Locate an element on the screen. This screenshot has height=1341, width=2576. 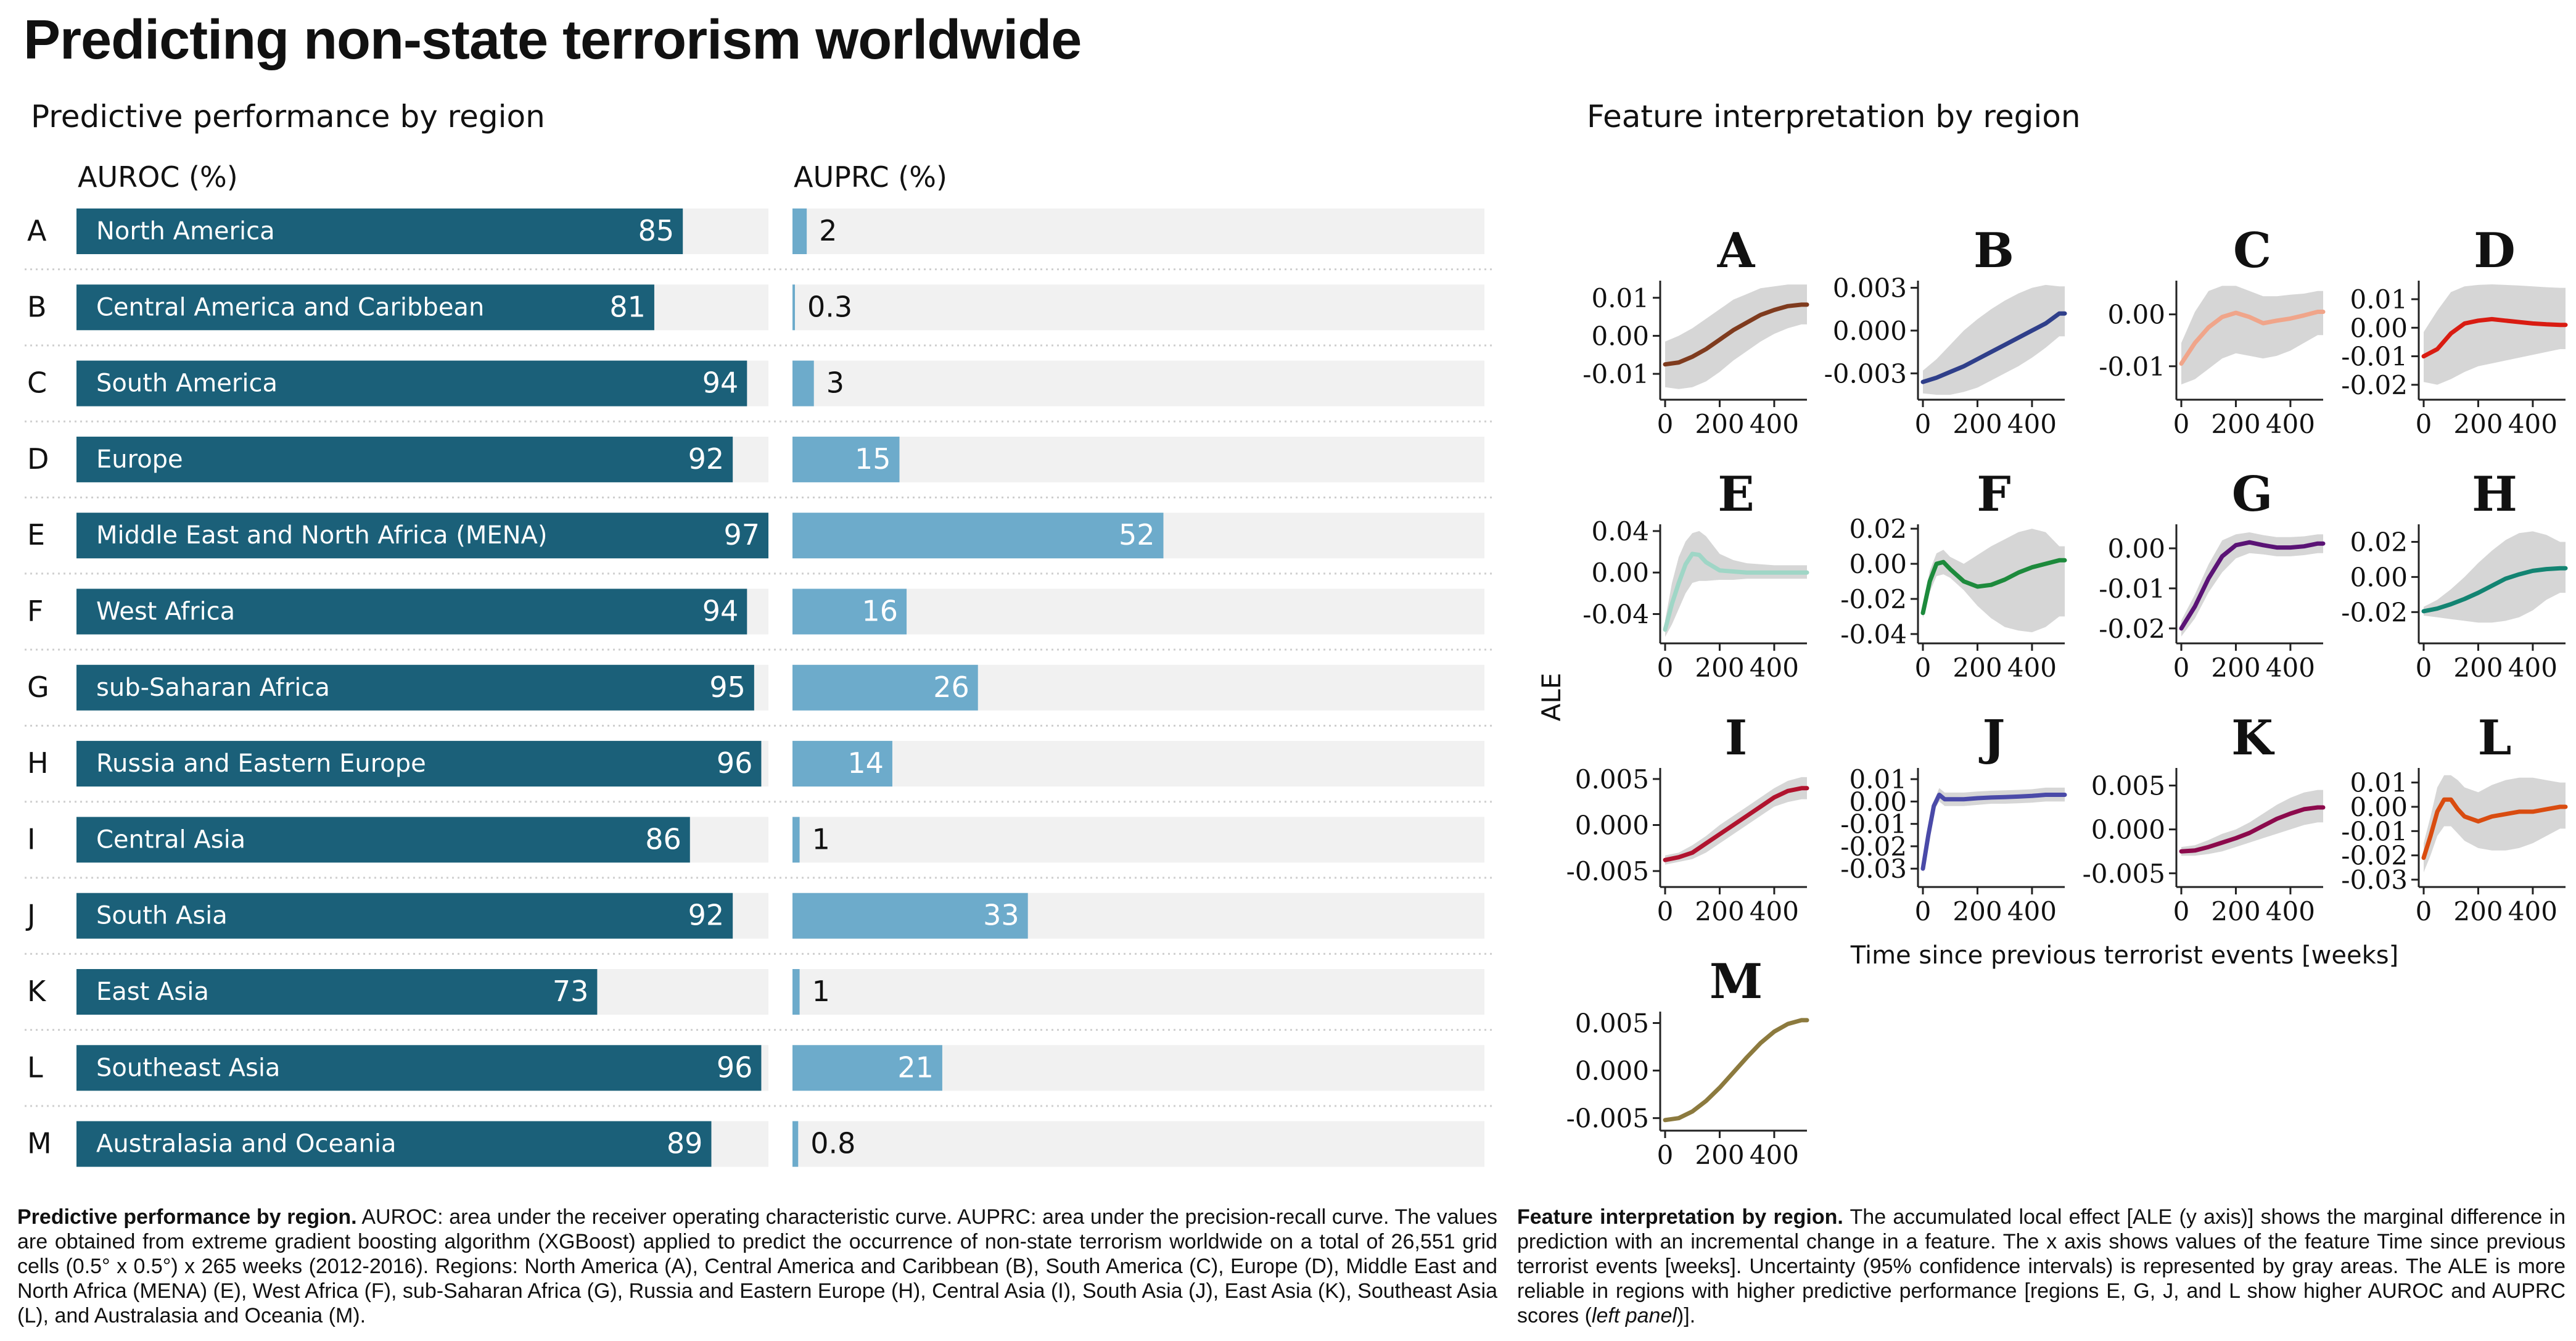
region-label: South America is located at coordinates (187, 383).